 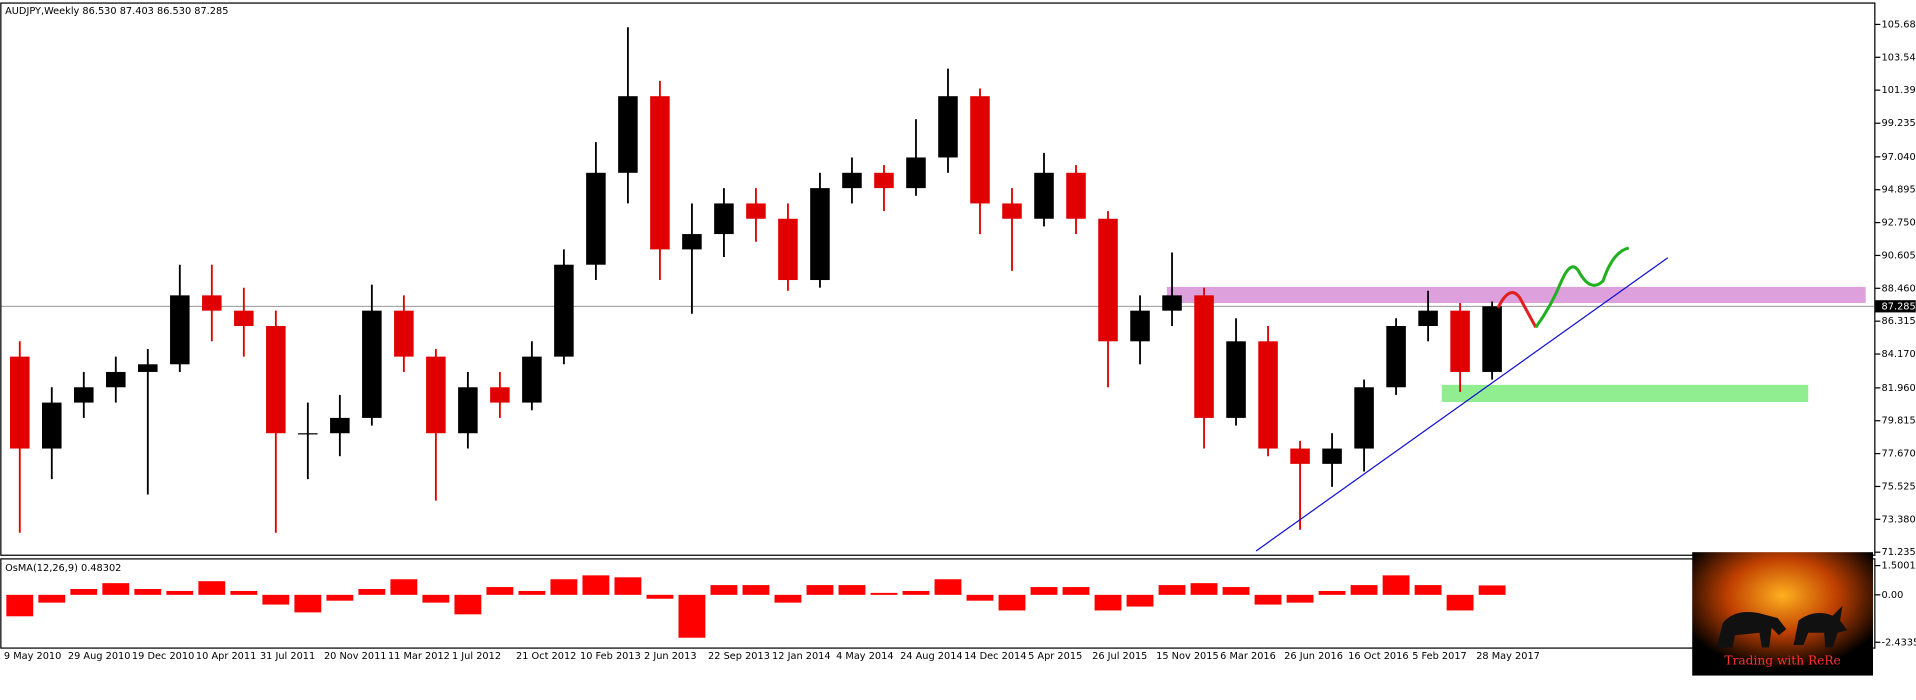 What do you see at coordinates (864, 656) in the screenshot?
I see `x-tick-label: 4 May 2014` at bounding box center [864, 656].